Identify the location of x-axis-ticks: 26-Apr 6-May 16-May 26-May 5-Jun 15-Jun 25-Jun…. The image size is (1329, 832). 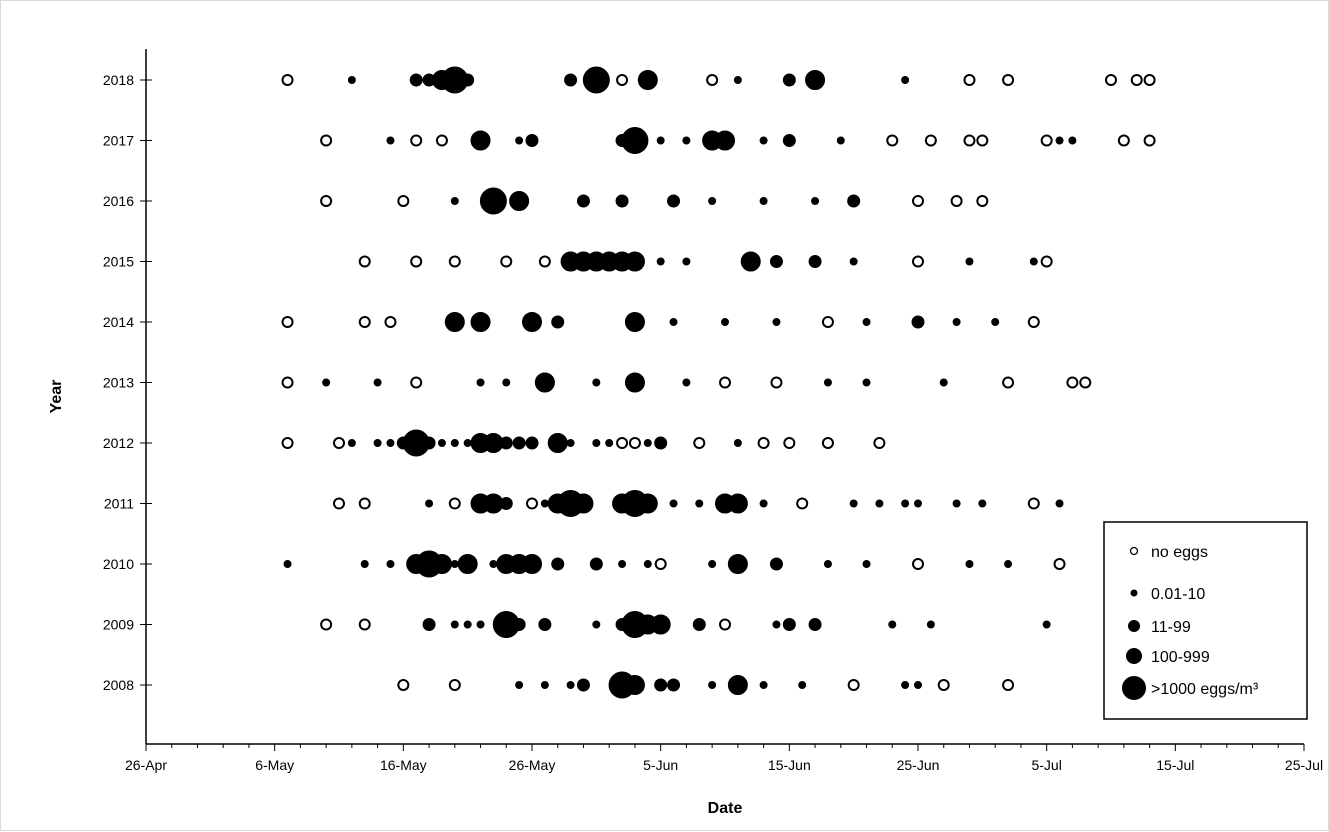
(724, 758).